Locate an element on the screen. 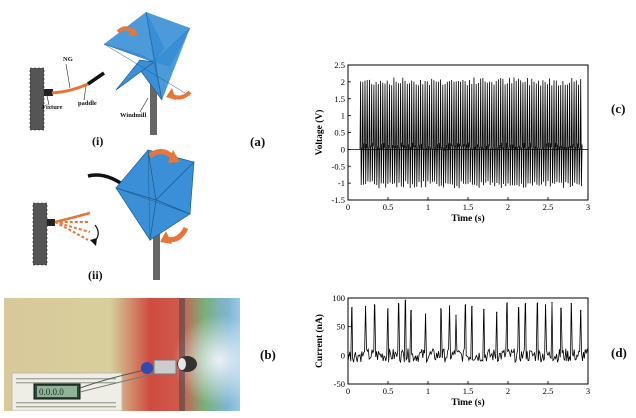 This screenshot has height=418, width=636. fixture-label: Fixture is located at coordinates (52, 107).